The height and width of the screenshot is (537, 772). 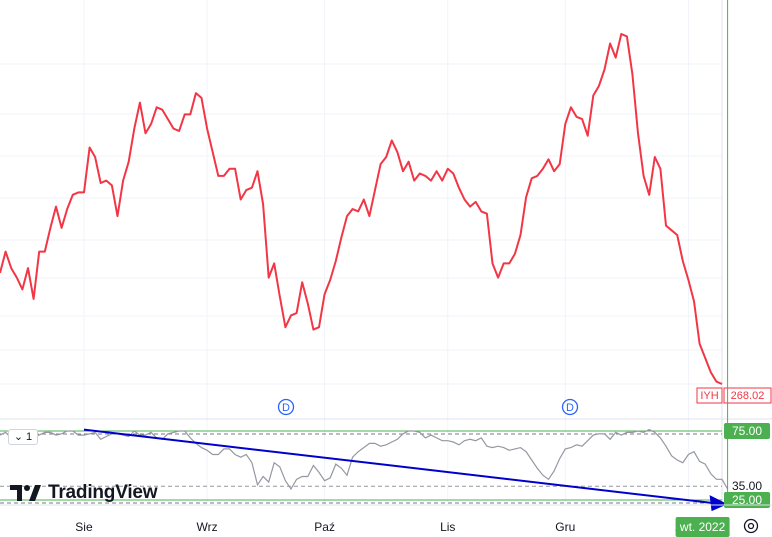 What do you see at coordinates (18, 437) in the screenshot?
I see `chevron-down-icon: ⌄` at bounding box center [18, 437].